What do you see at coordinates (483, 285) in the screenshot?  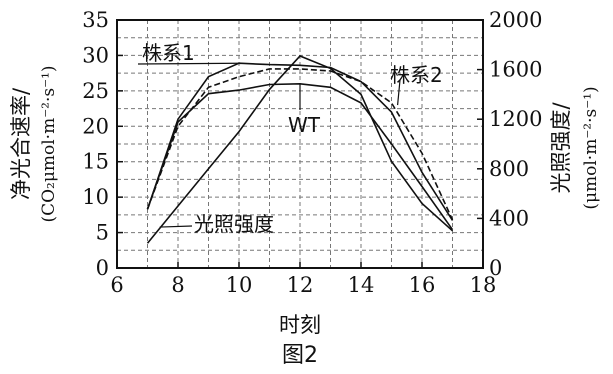 I see `x-tick-label: 18` at bounding box center [483, 285].